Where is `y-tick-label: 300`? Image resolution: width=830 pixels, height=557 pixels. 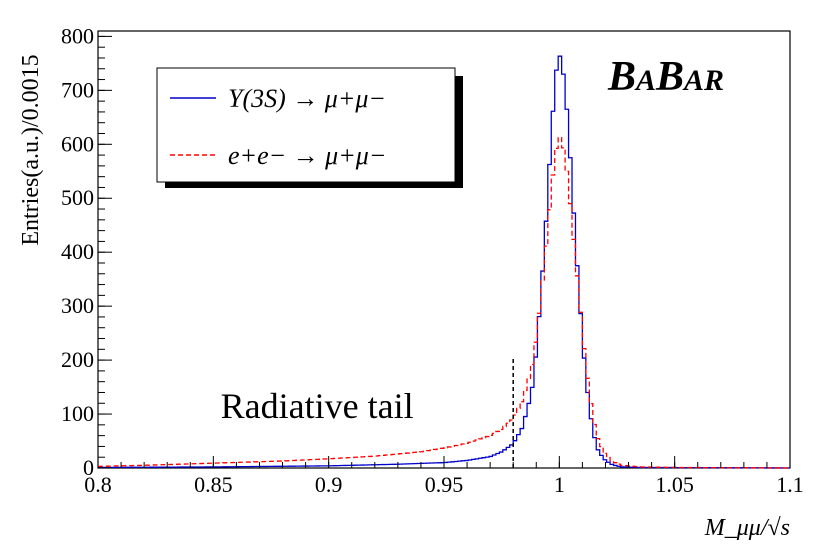 y-tick-label: 300 is located at coordinates (77, 305).